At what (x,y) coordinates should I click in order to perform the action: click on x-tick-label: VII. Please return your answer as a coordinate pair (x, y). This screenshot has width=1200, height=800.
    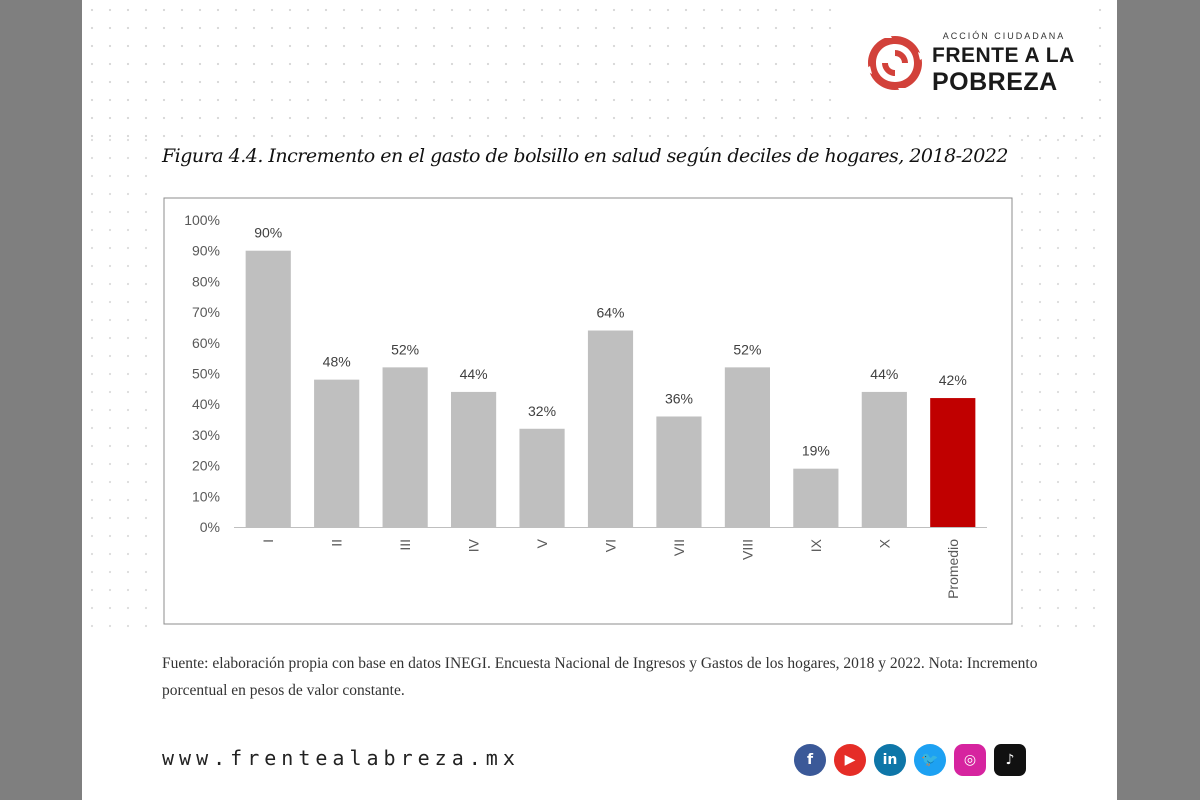
    Looking at the image, I should click on (679, 547).